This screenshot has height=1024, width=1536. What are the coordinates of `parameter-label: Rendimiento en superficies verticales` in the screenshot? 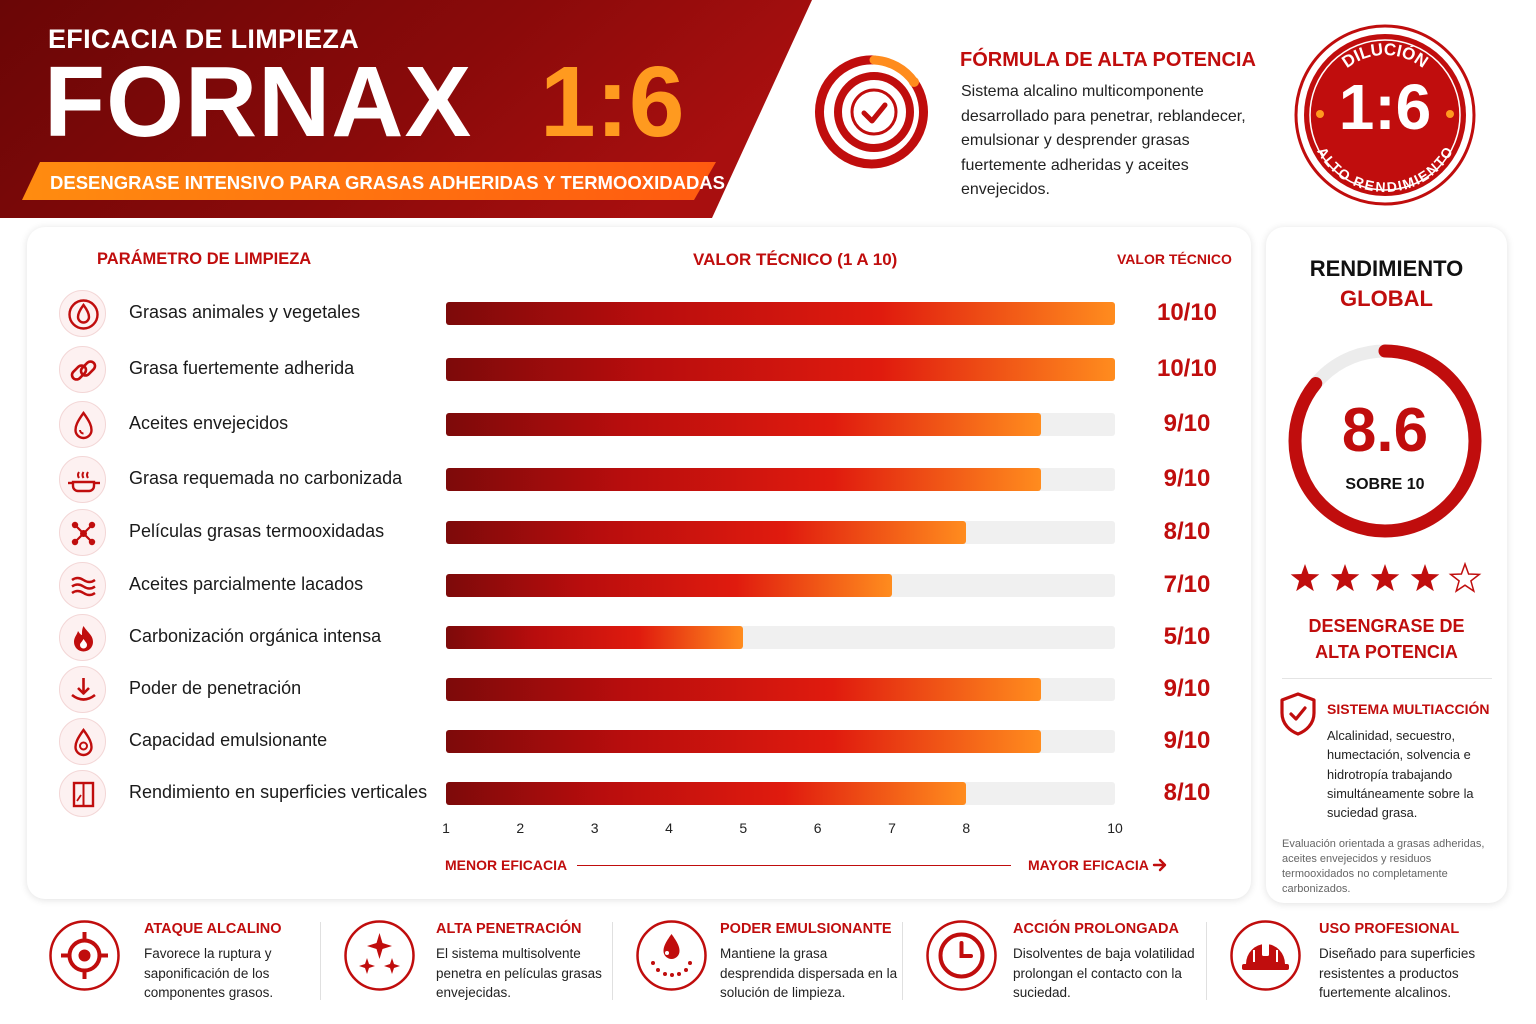 It's located at (278, 792).